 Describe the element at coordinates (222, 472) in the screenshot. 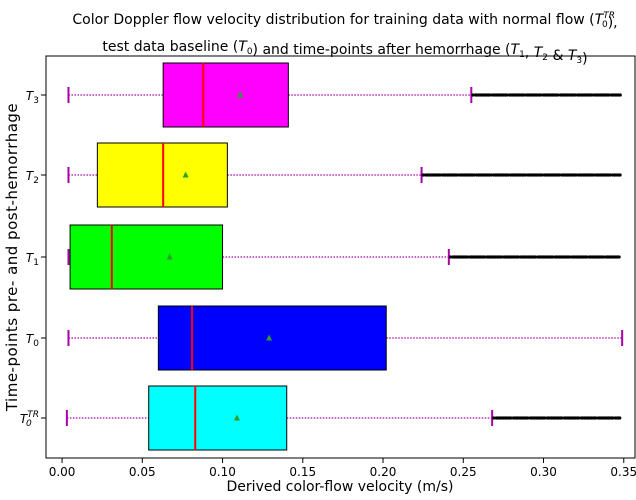

I see `x-tick-label: 0.10` at that location.